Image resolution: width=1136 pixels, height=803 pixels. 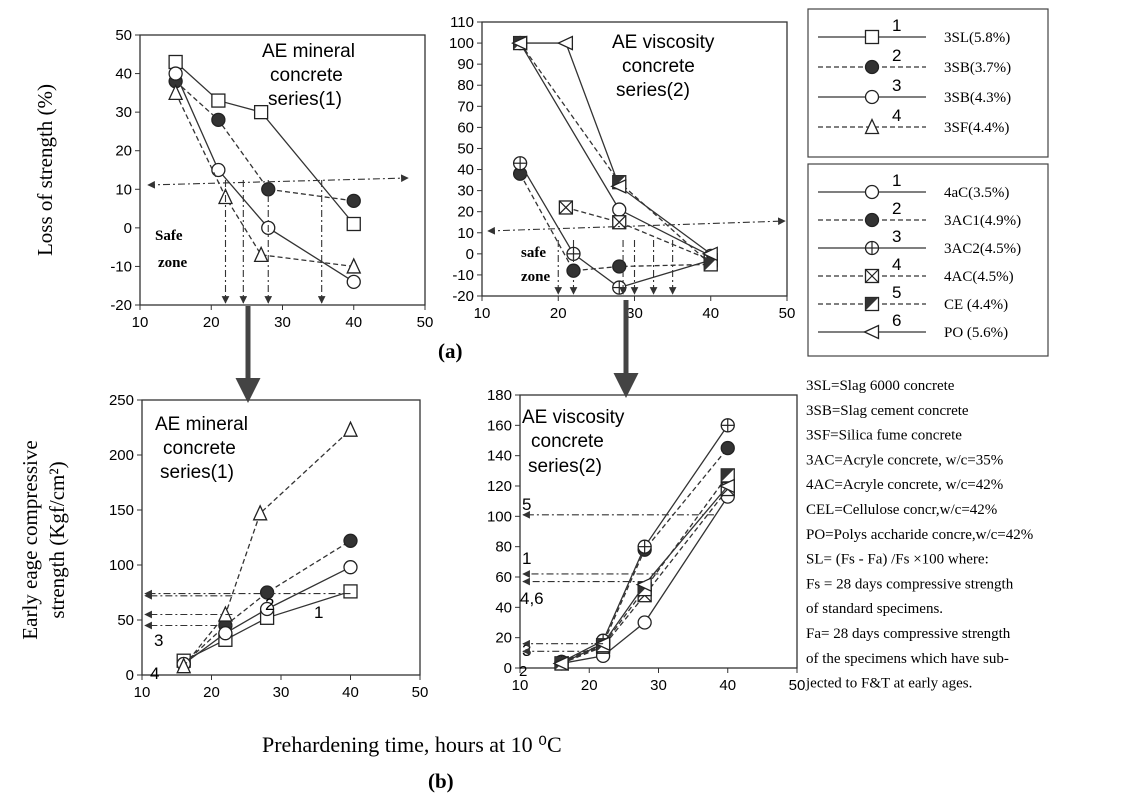 What do you see at coordinates (896, 115) in the screenshot?
I see `legend1-num-3: 4` at bounding box center [896, 115].